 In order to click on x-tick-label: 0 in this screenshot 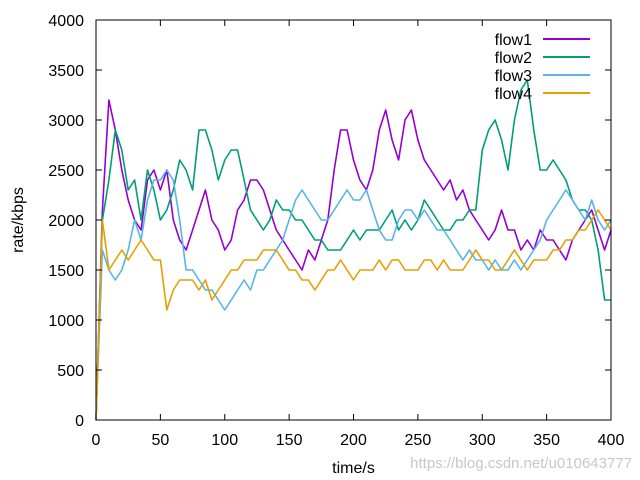, I will do `click(96, 440)`.